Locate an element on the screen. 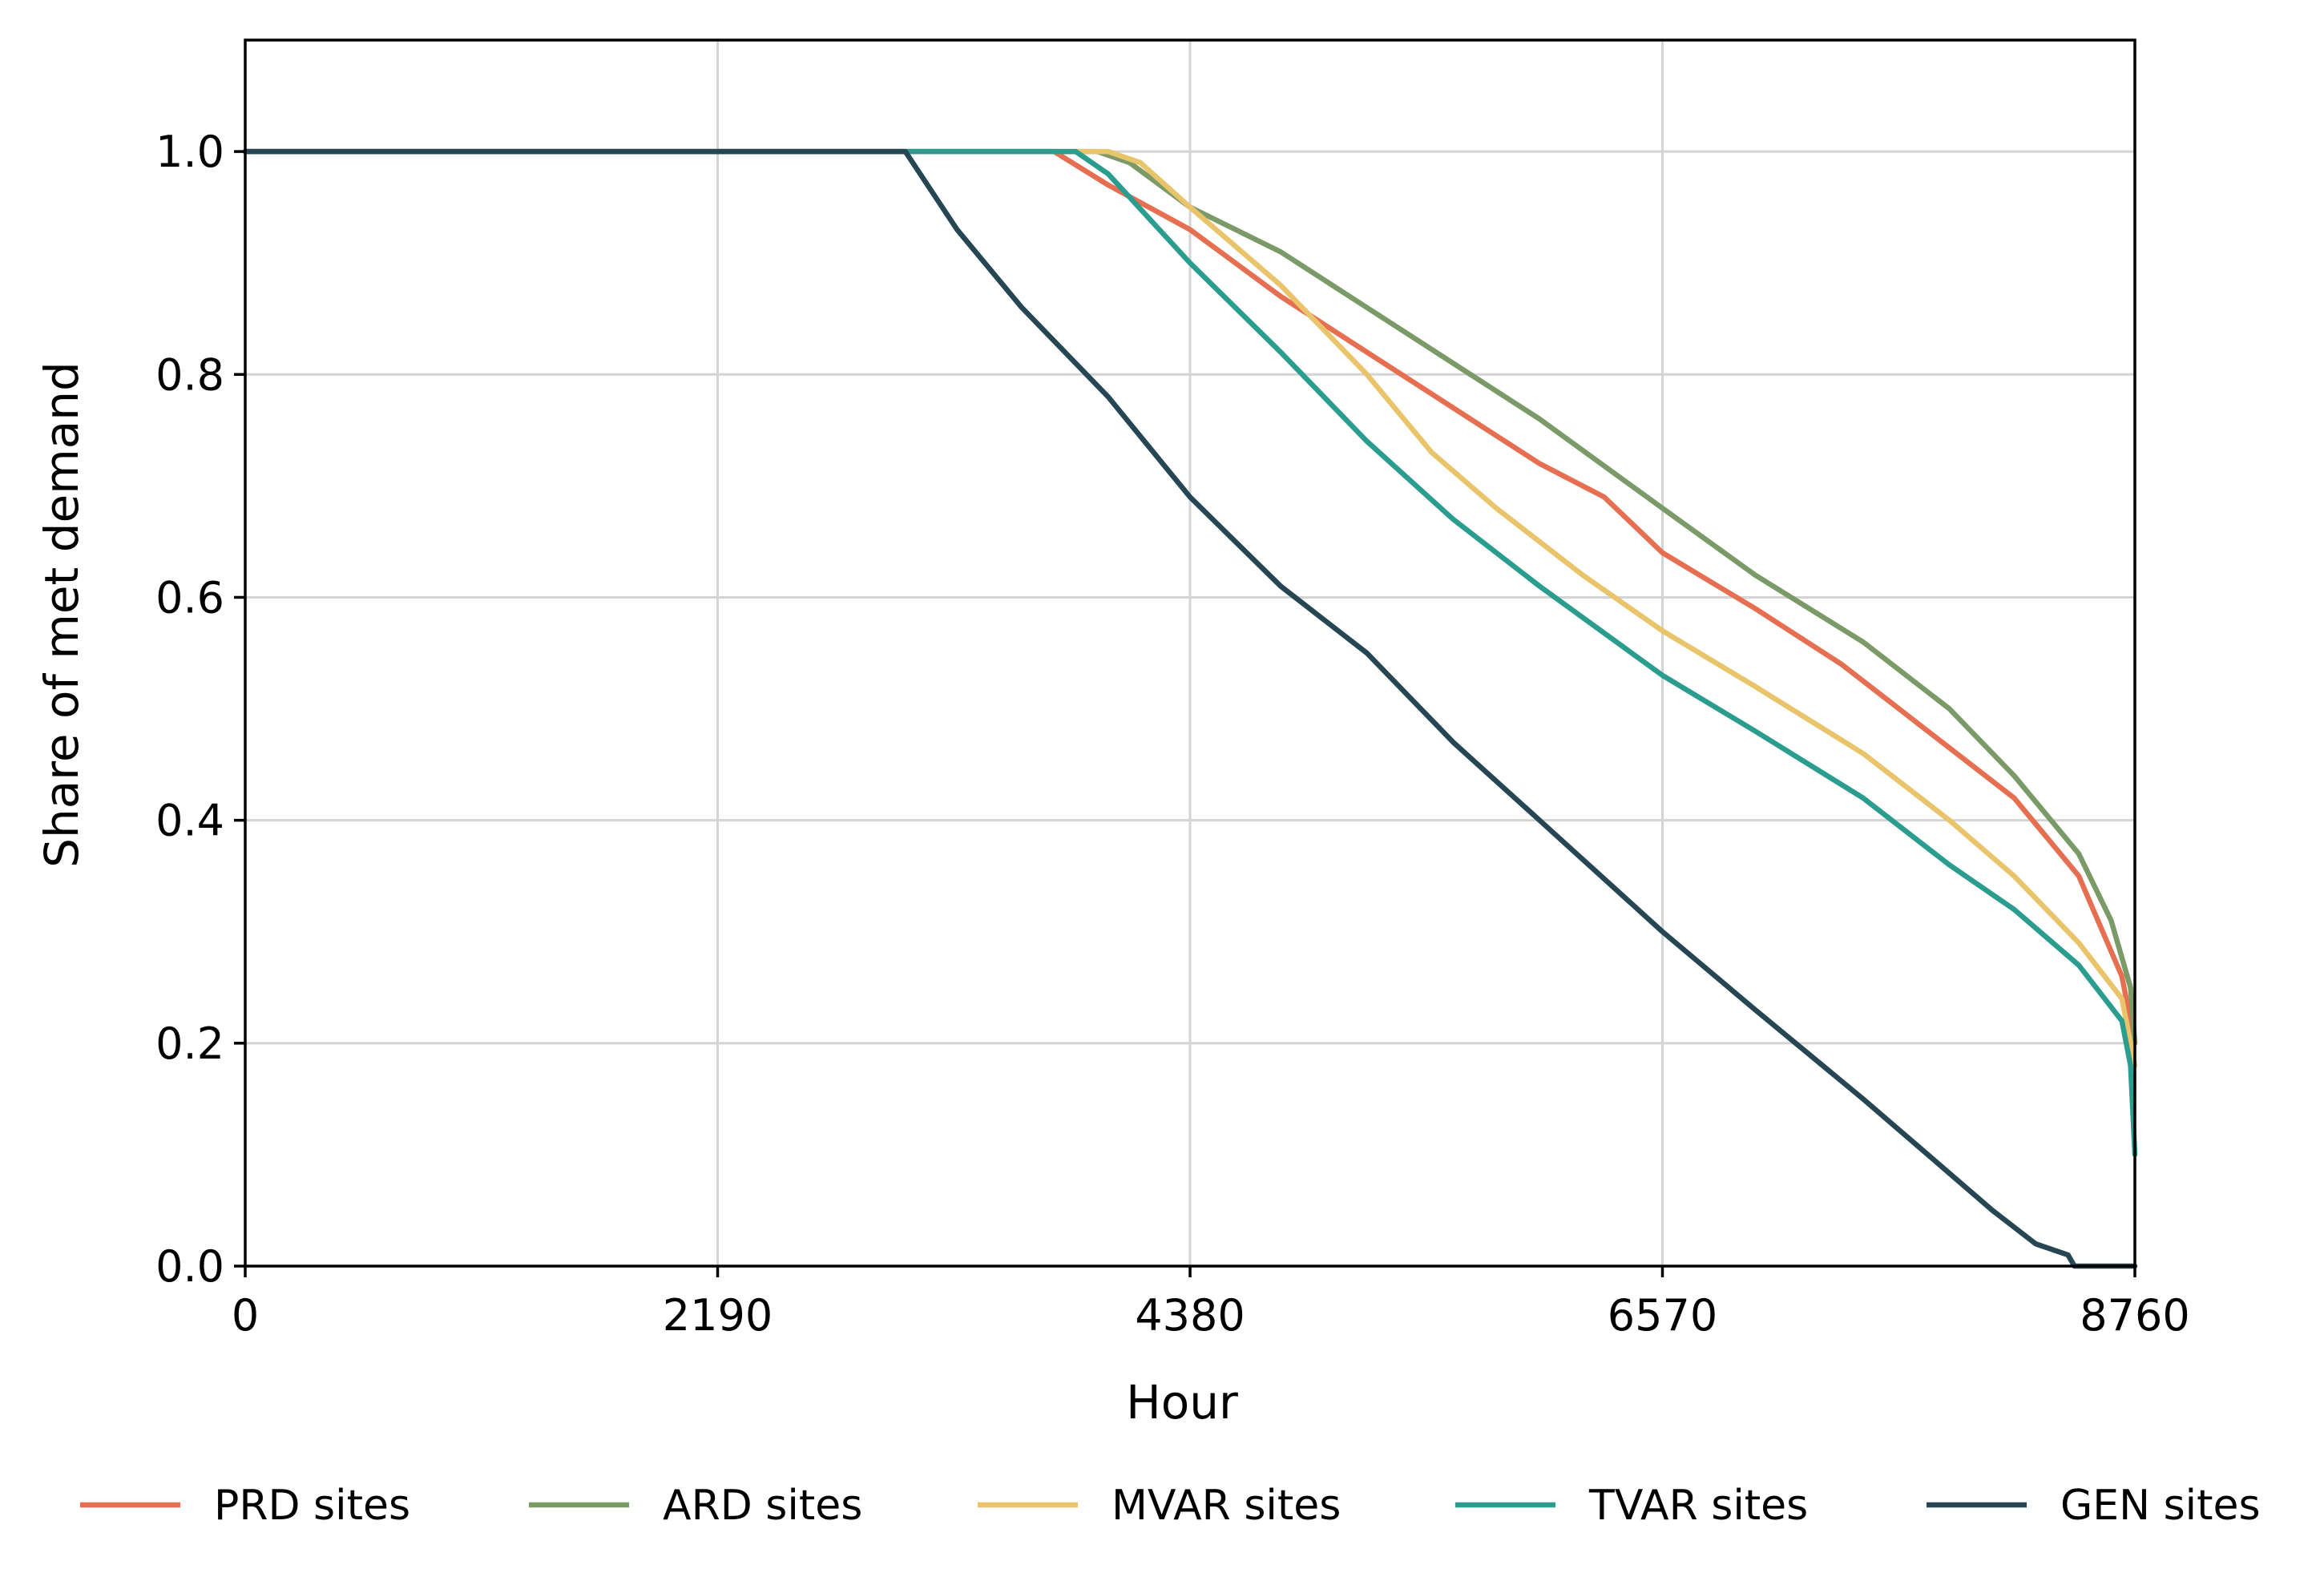  legend-label: MVAR sites is located at coordinates (1226, 1506).